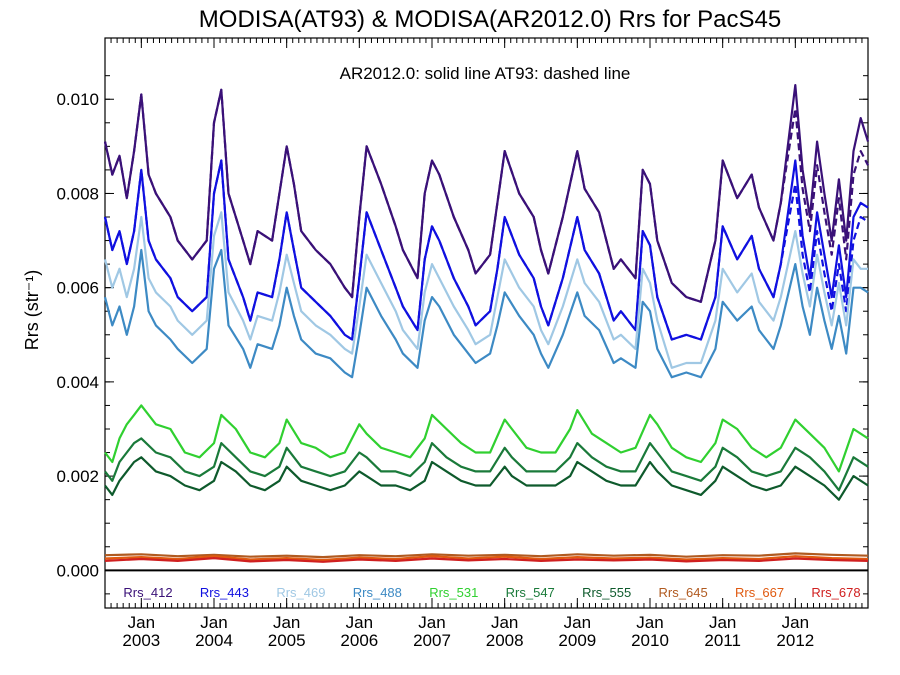 This screenshot has height=675, width=900. Describe the element at coordinates (77, 288) in the screenshot. I see `y-tick-label: 0.006` at that location.